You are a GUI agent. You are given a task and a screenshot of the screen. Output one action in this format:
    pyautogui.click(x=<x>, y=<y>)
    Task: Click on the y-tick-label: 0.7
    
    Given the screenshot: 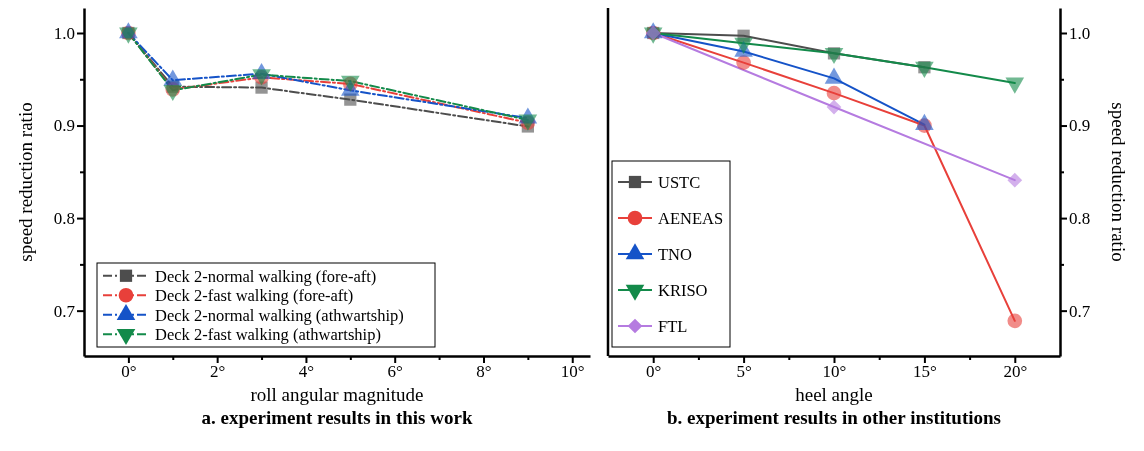 What is the action you would take?
    pyautogui.click(x=64, y=311)
    